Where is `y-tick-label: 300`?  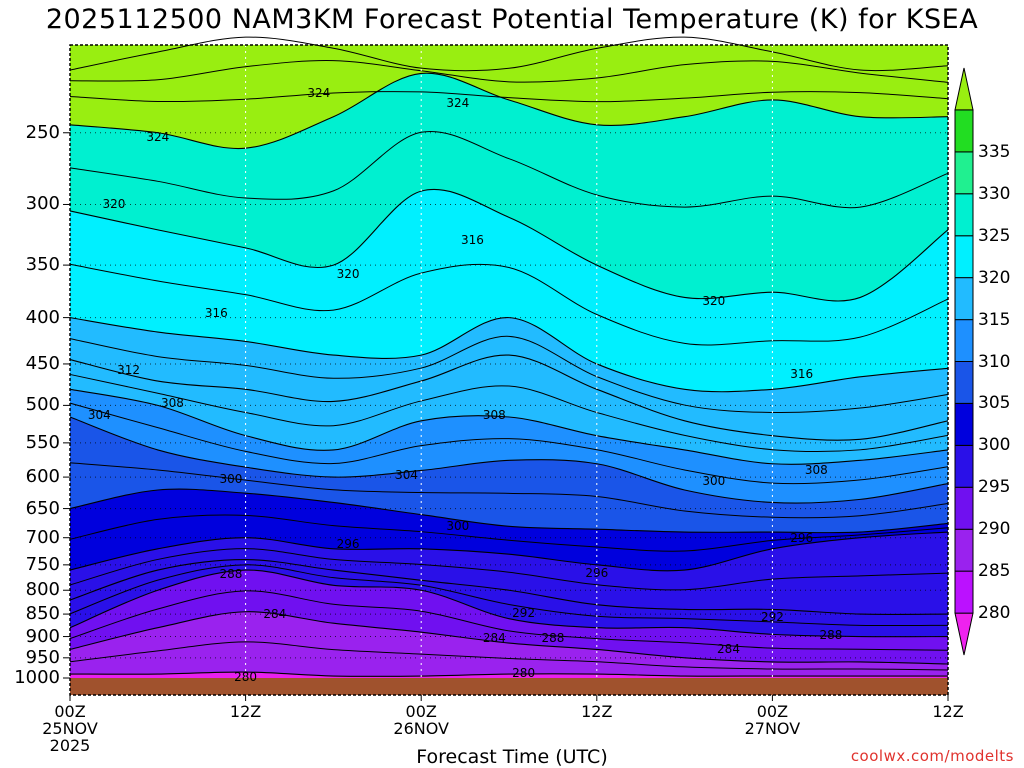
y-tick-label: 300 is located at coordinates (42, 204).